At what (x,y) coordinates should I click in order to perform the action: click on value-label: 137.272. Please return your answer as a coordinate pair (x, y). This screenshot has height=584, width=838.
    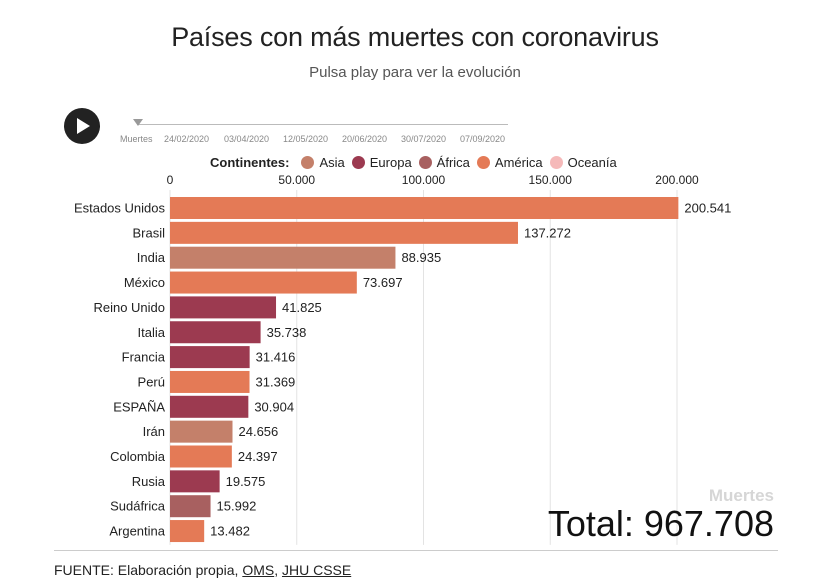
    Looking at the image, I should click on (547, 232).